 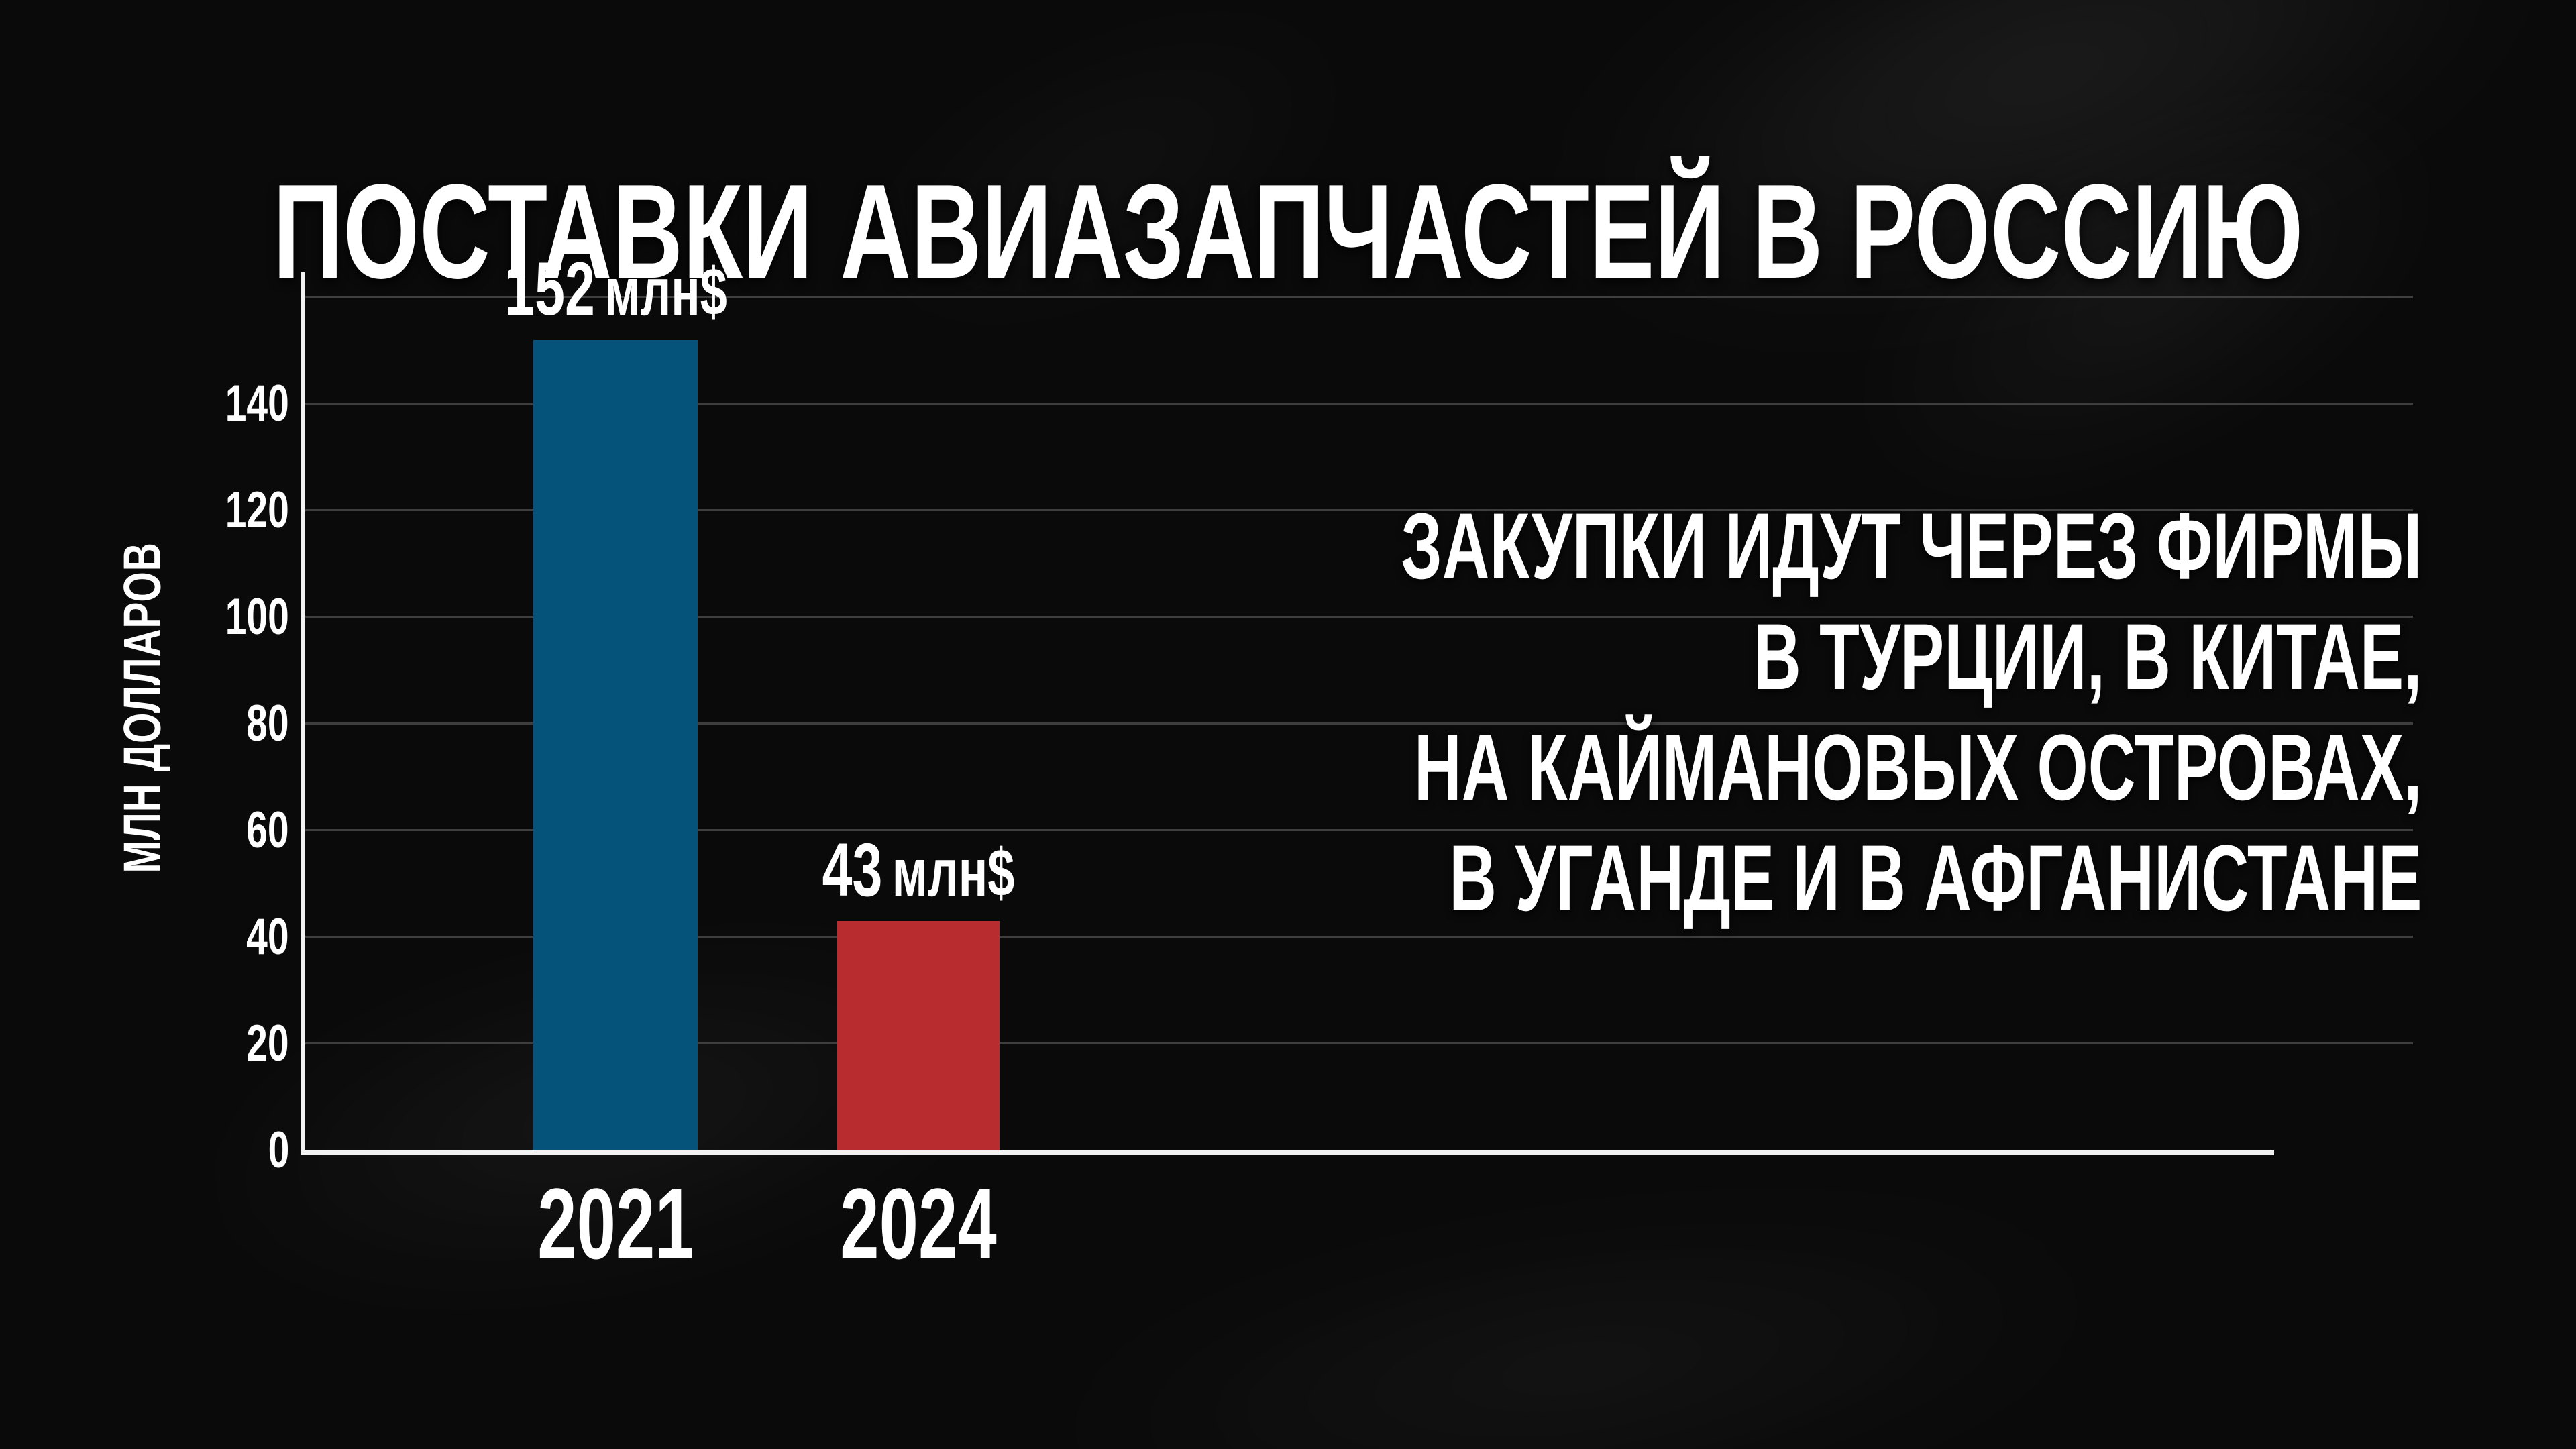 What do you see at coordinates (142, 707) in the screenshot?
I see `y-axis-title: МЛН ДОЛЛАРОВ` at bounding box center [142, 707].